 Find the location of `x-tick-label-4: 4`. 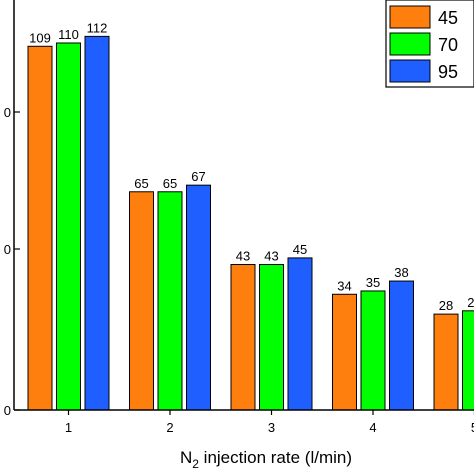

x-tick-label-4: 4 is located at coordinates (372, 427).